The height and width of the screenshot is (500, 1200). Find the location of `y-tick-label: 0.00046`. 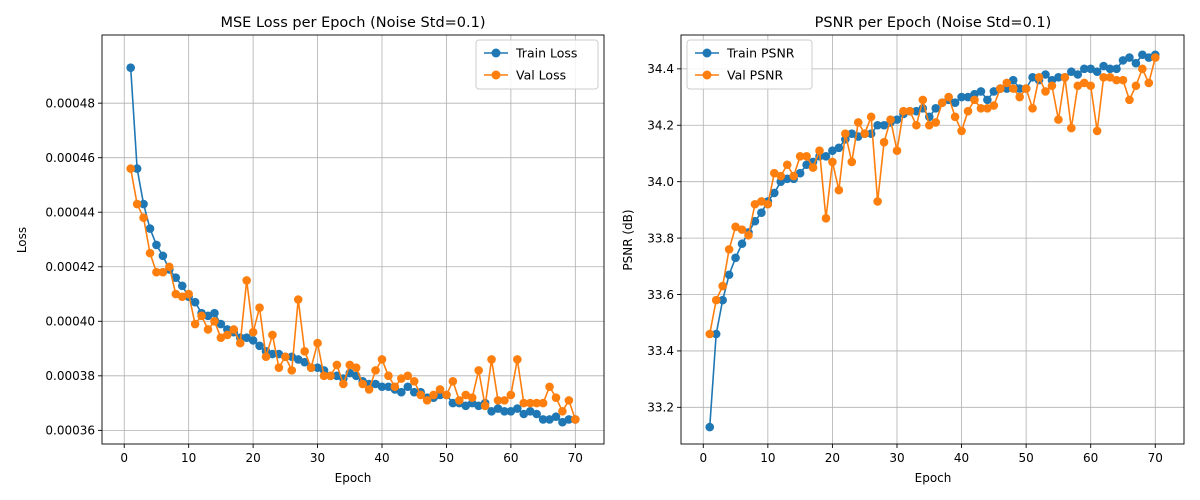

y-tick-label: 0.00046 is located at coordinates (70, 158).